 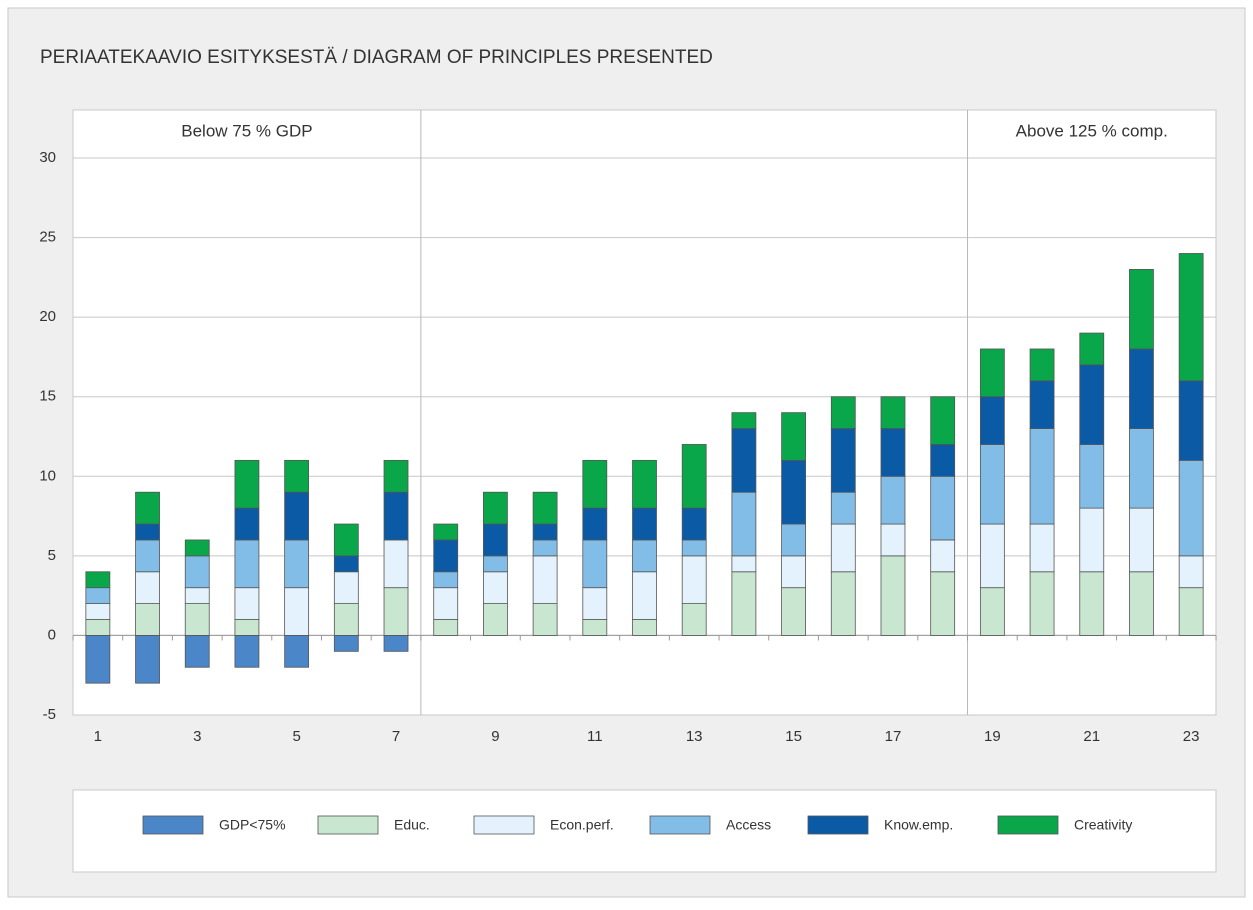 What do you see at coordinates (1091, 736) in the screenshot?
I see `x-tick-label: 21` at bounding box center [1091, 736].